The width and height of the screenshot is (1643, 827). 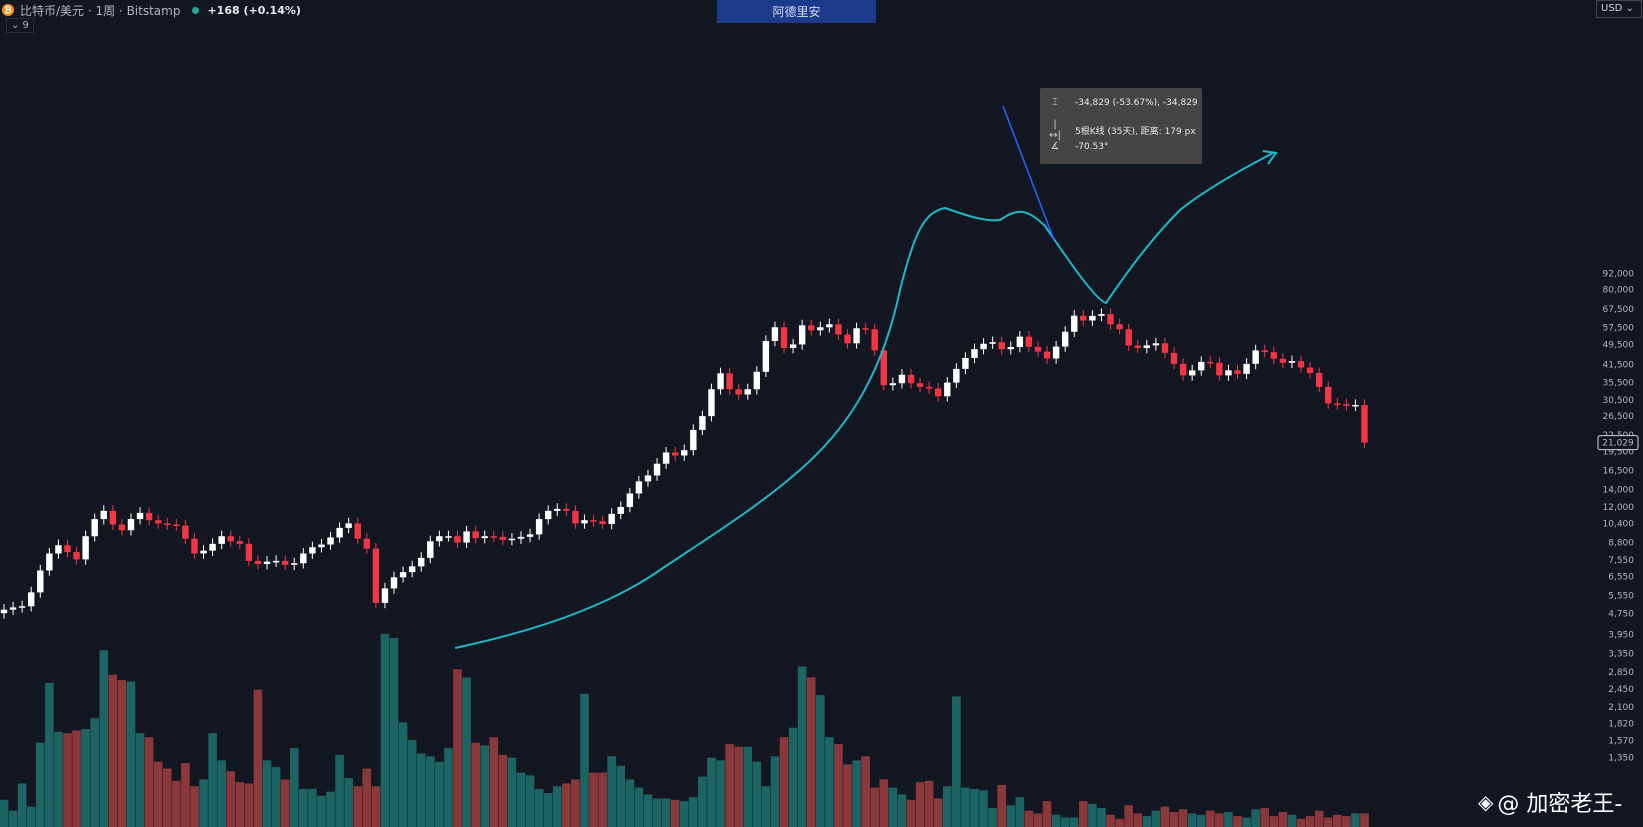 What do you see at coordinates (196, 10) in the screenshot?
I see `market-status-dot` at bounding box center [196, 10].